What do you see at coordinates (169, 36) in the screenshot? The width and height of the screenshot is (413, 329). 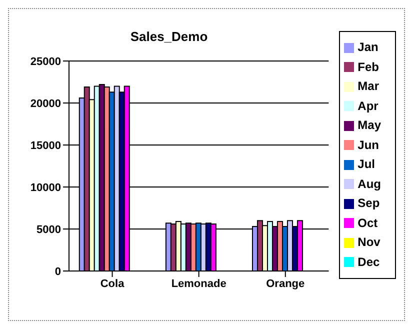 I see `chart-title: Sales_Demo` at bounding box center [169, 36].